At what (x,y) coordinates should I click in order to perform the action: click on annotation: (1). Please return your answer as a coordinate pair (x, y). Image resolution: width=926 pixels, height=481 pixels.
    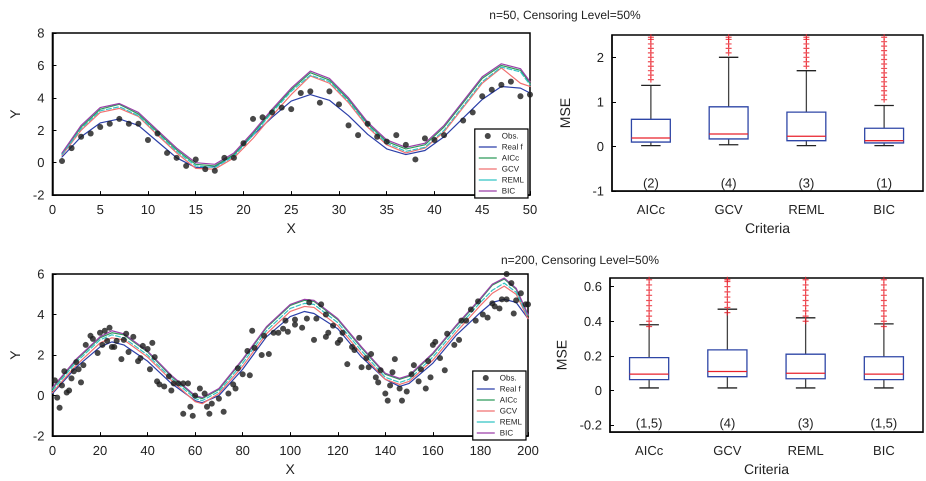
    Looking at the image, I should click on (884, 183).